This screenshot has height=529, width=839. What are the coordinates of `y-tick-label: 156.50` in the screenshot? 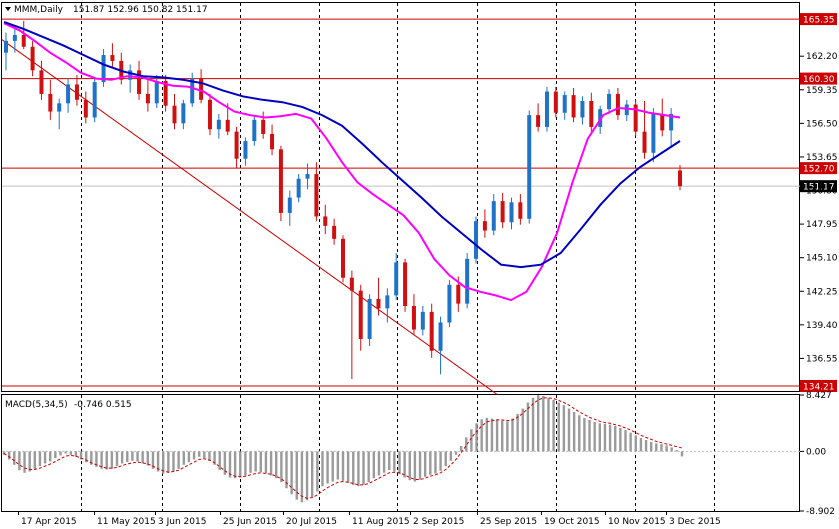 It's located at (822, 124).